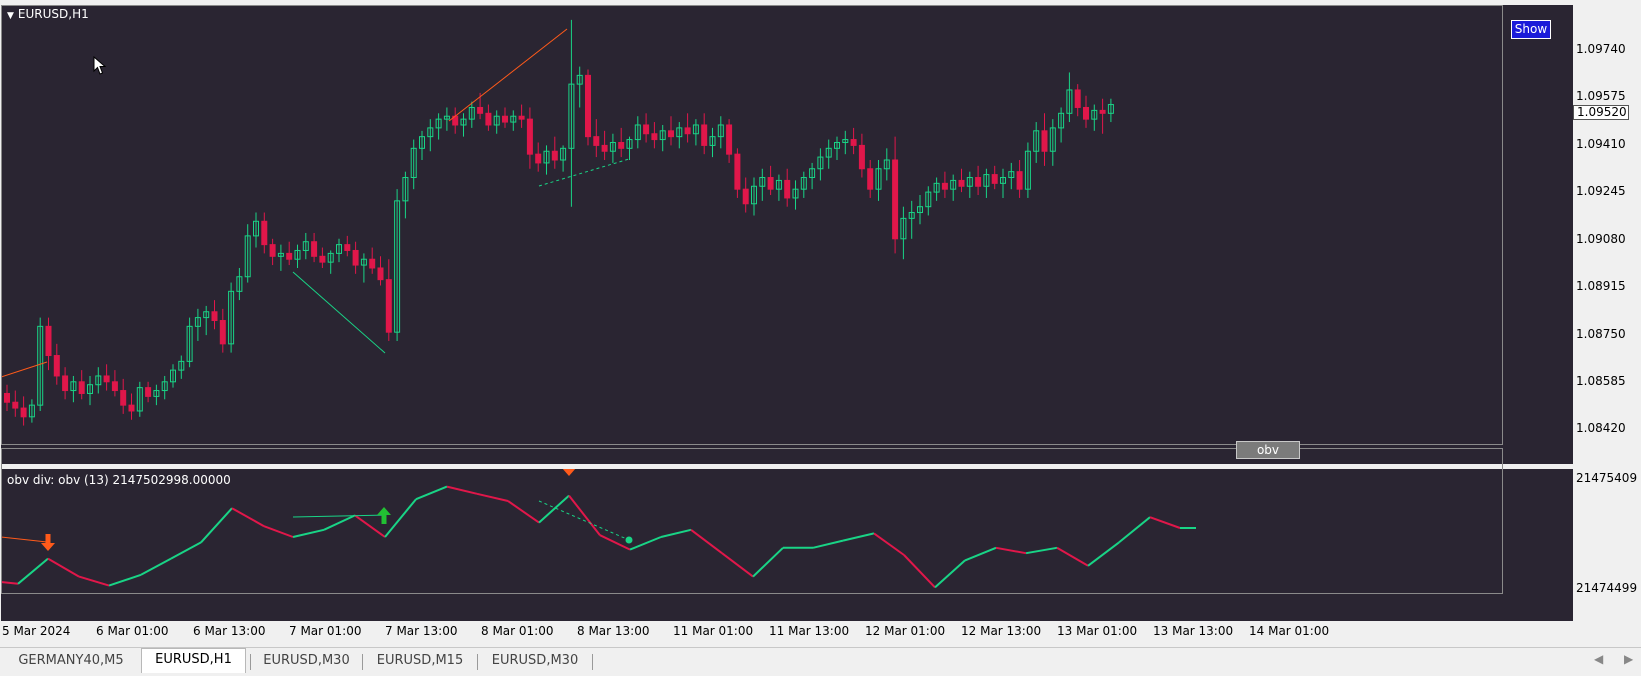 The width and height of the screenshot is (1641, 676). I want to click on sell-arrow-icon, so click(569, 472).